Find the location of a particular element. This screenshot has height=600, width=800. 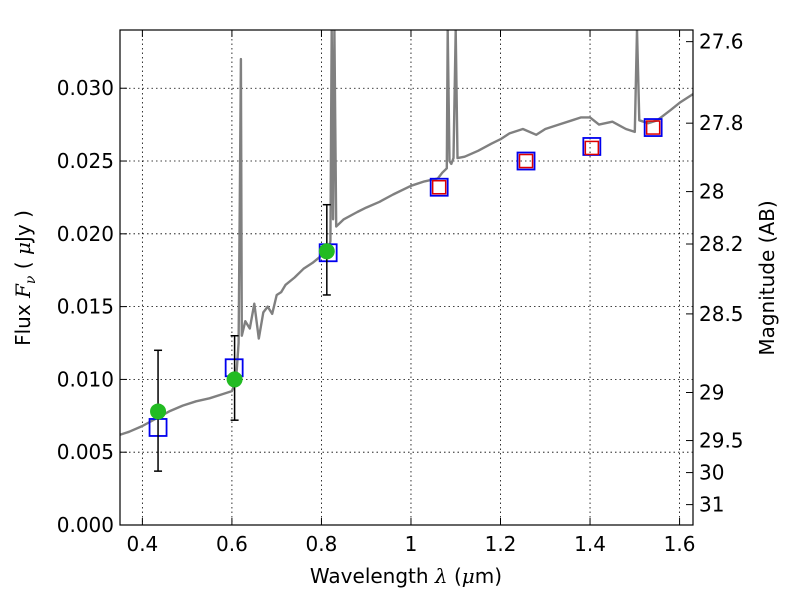

y2-tick-label: 28.5 is located at coordinates (721, 314).